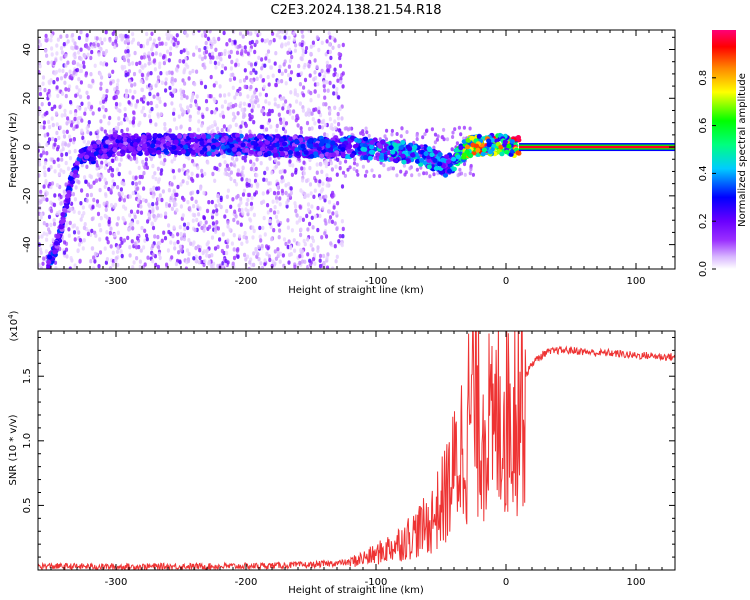 Image resolution: width=750 pixels, height=600 pixels. I want to click on x-tick-label: 100, so click(635, 582).